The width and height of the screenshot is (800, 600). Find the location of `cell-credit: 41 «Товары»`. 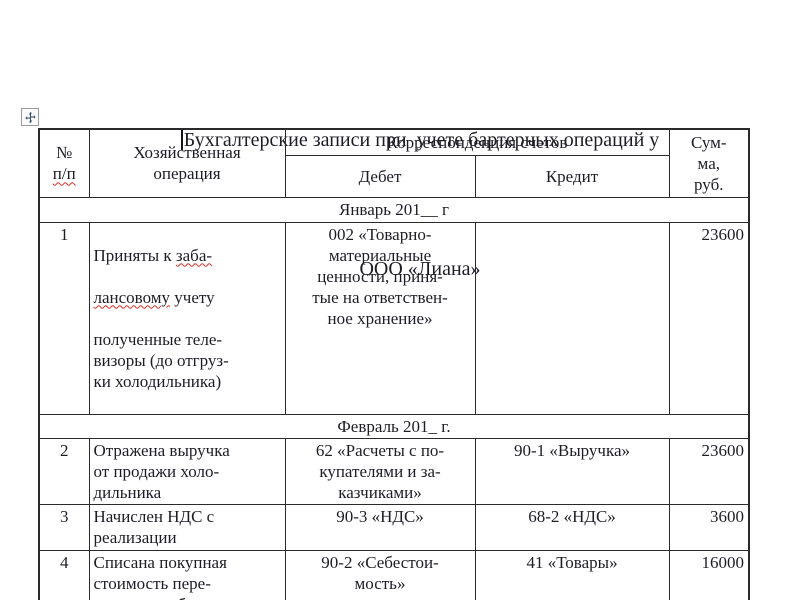

cell-credit: 41 «Товары» is located at coordinates (572, 574).